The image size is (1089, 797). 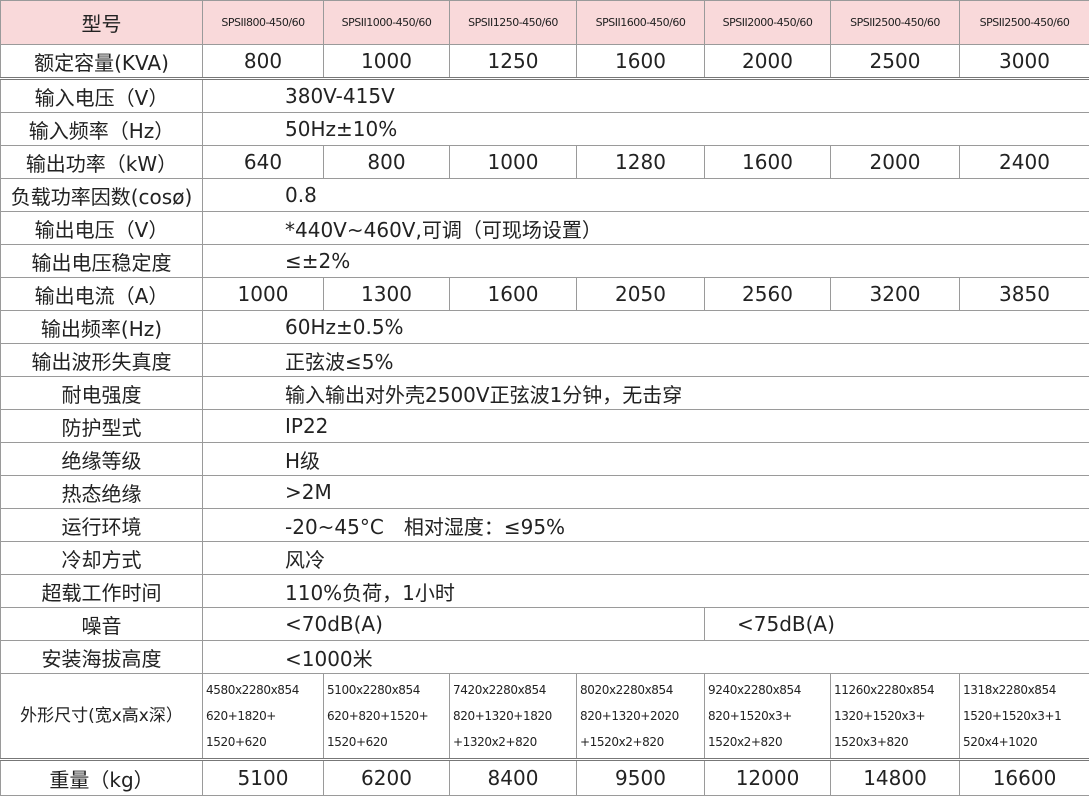 What do you see at coordinates (645, 492) in the screenshot?
I see `row-value: >2M` at bounding box center [645, 492].